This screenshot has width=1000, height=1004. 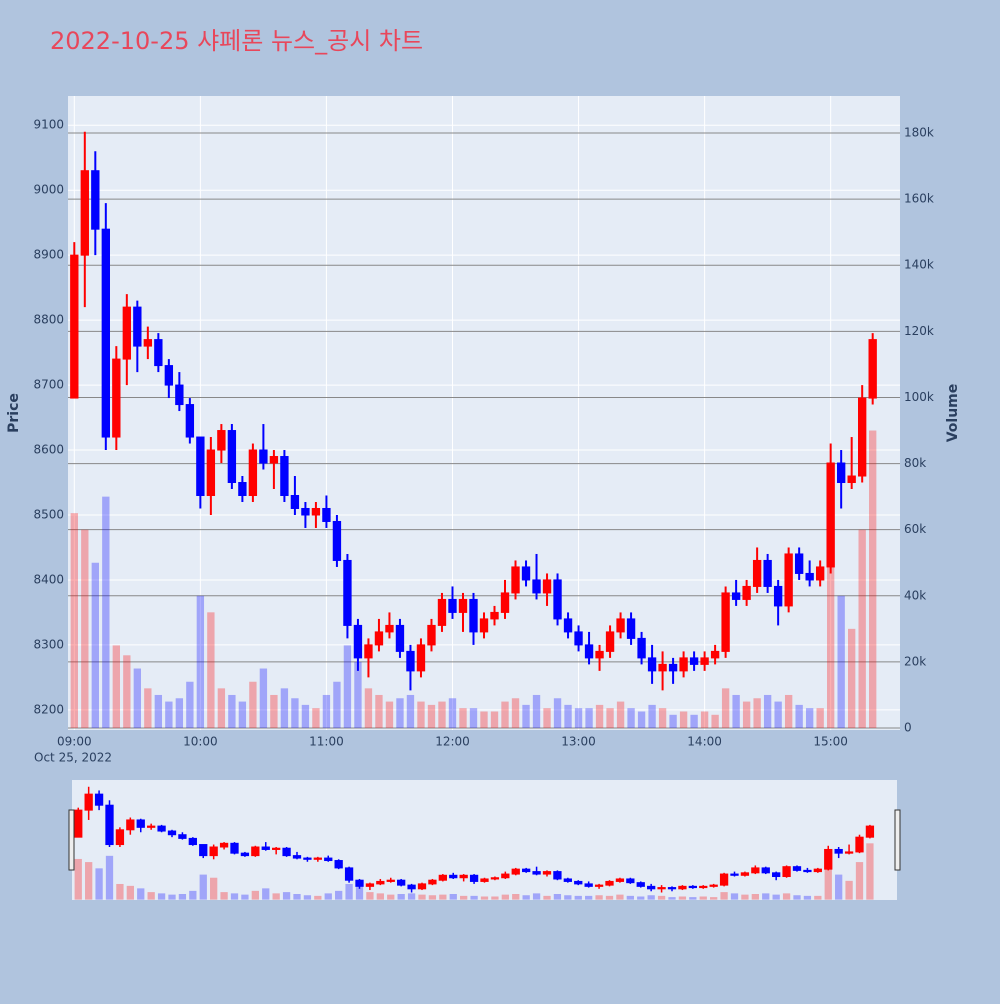 What do you see at coordinates (915, 529) in the screenshot?
I see `y2-tick-label: 60k` at bounding box center [915, 529].